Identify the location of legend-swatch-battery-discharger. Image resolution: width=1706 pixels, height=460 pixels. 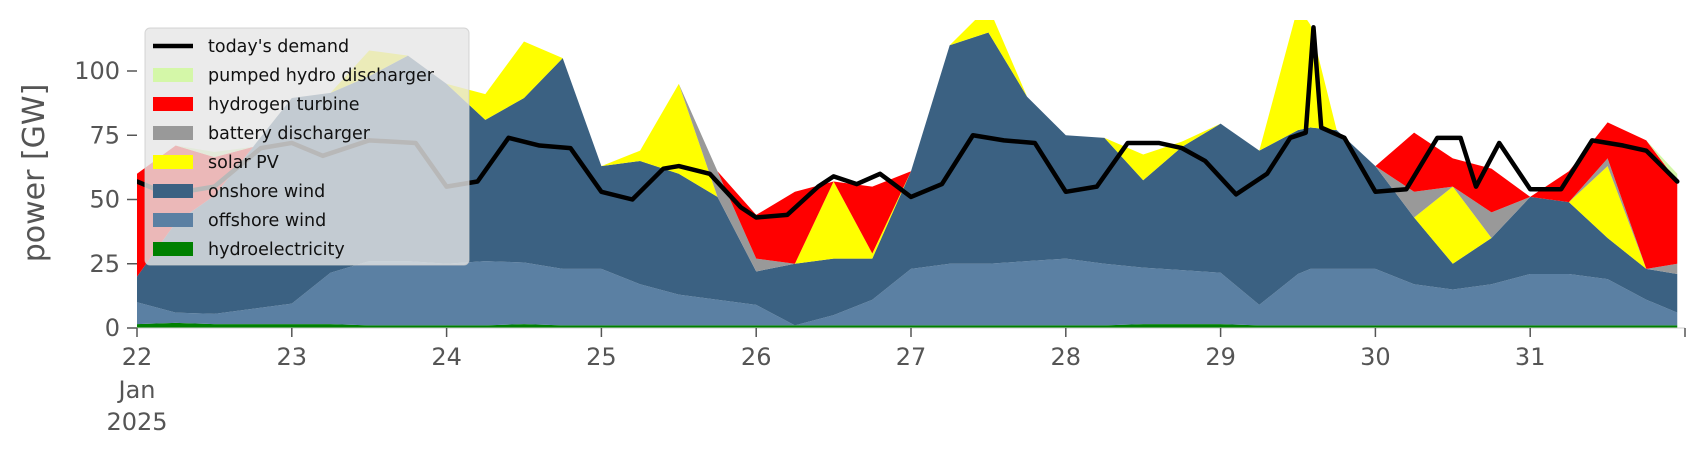
(173, 133).